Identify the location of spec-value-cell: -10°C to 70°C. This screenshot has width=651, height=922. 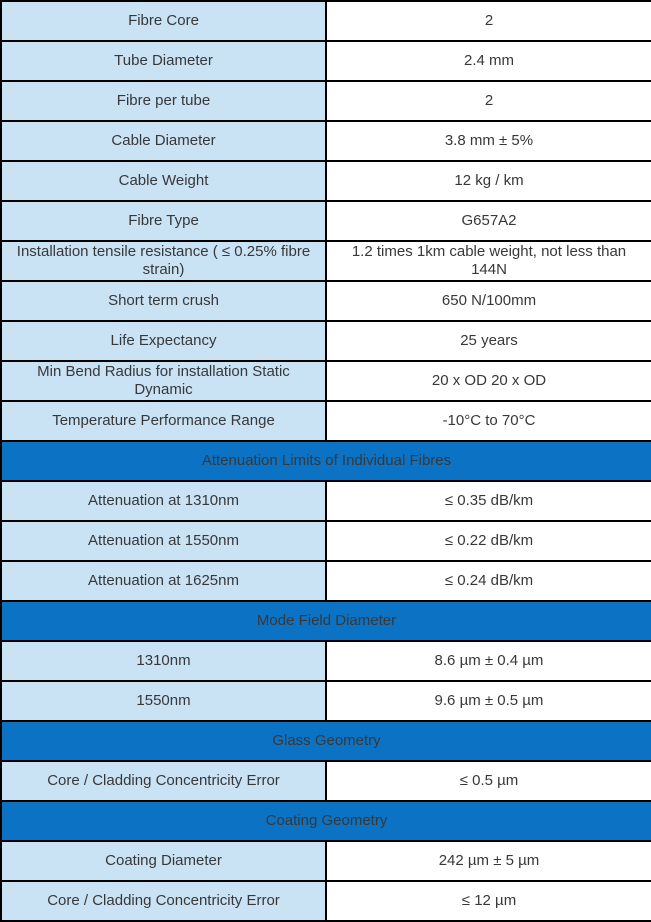
(488, 421).